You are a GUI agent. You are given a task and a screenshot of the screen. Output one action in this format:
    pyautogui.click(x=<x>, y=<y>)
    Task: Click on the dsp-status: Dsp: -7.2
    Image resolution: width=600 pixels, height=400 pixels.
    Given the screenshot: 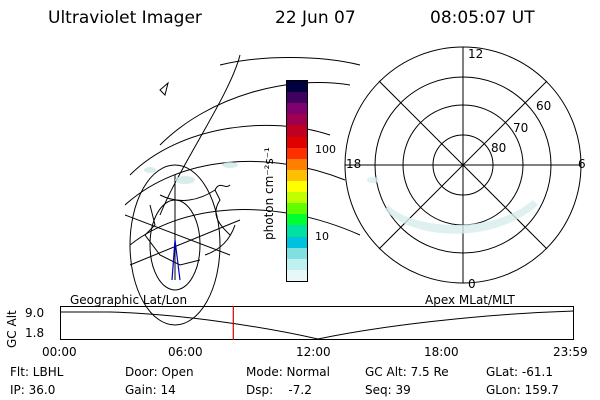 What is the action you would take?
    pyautogui.click(x=279, y=390)
    